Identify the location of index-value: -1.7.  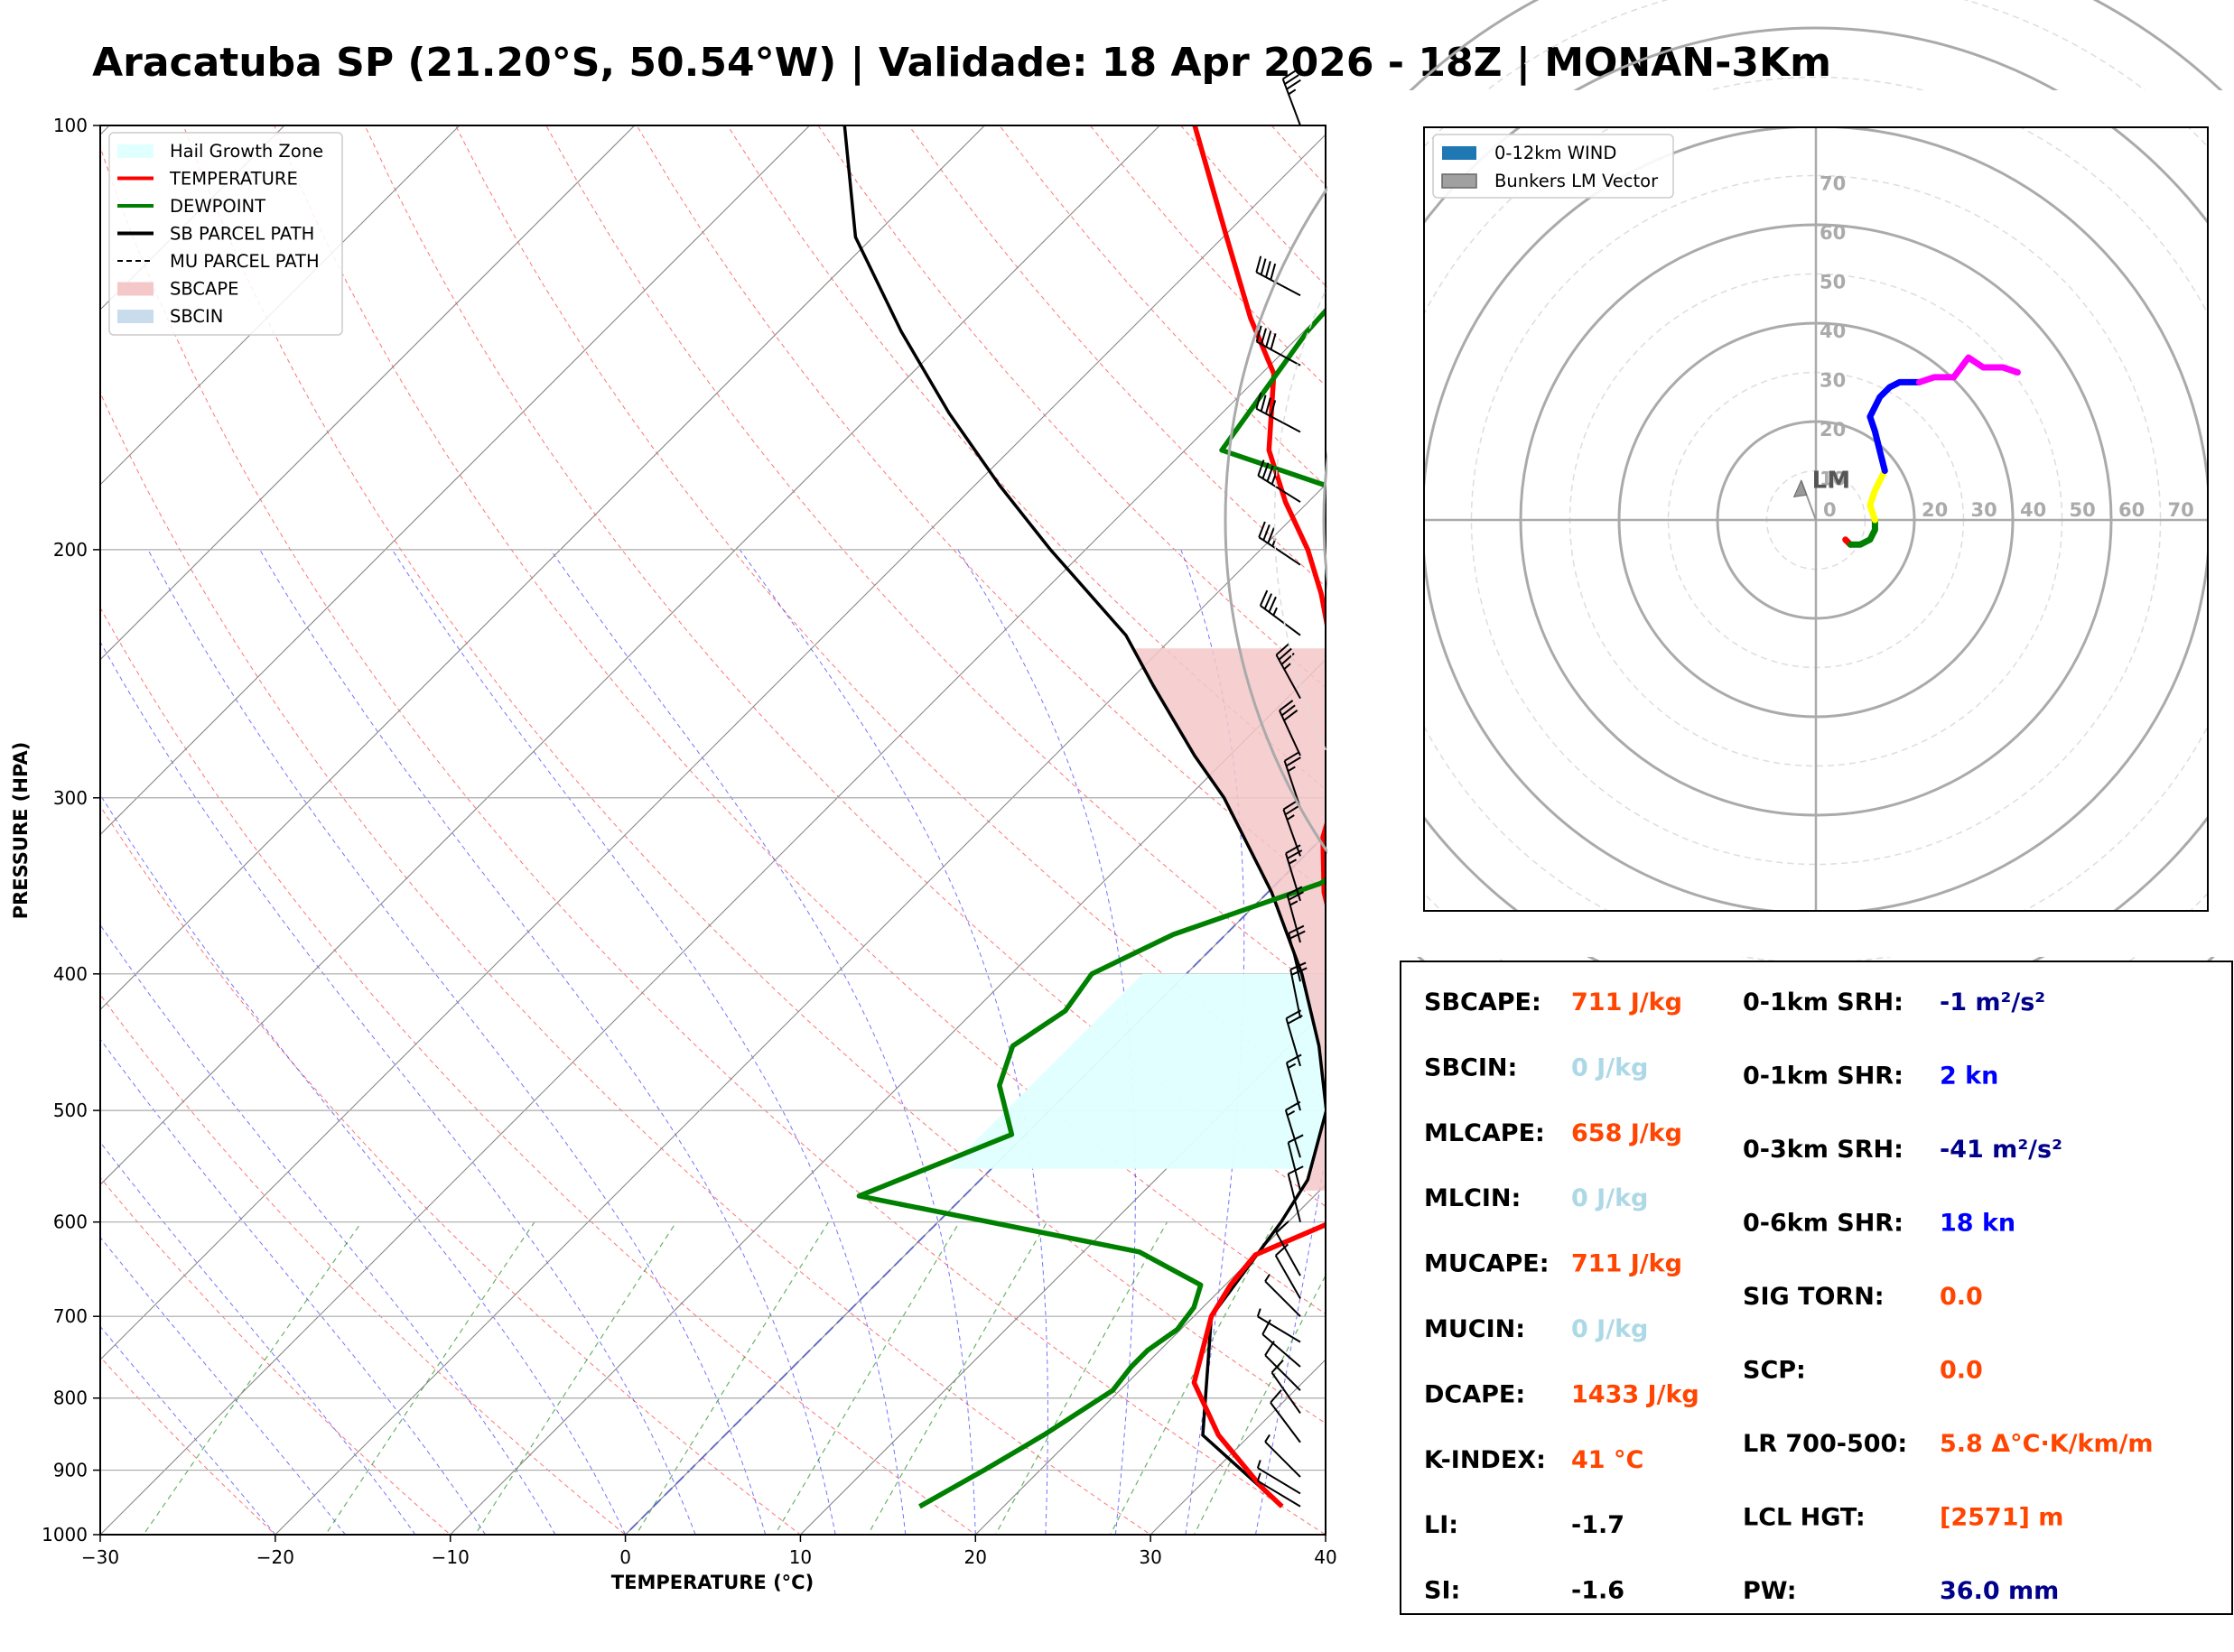
(1597, 1525).